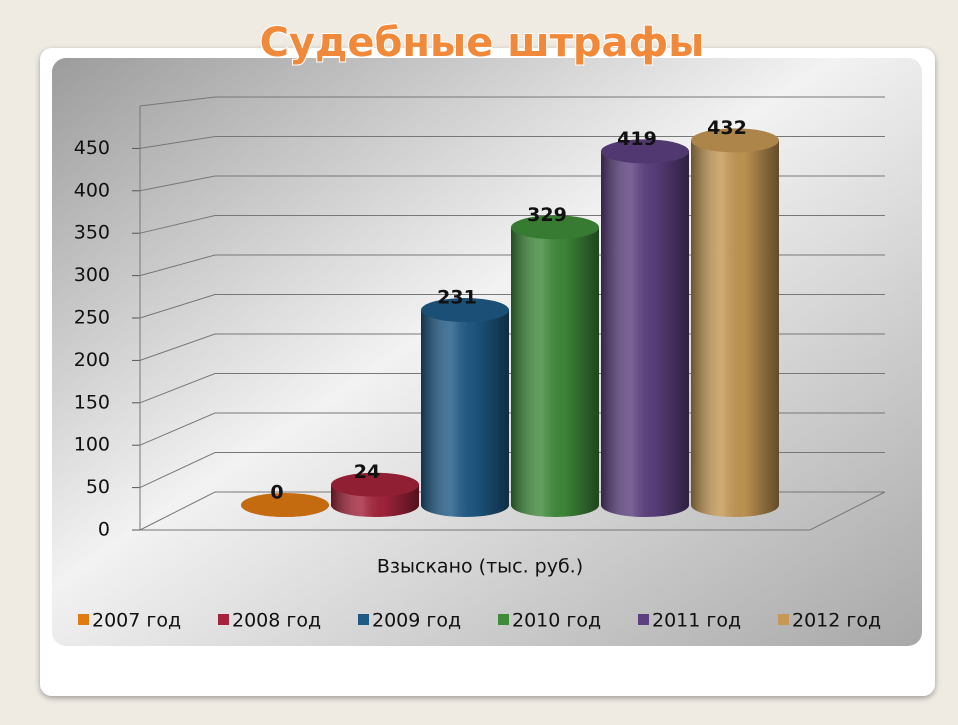  Describe the element at coordinates (276, 493) in the screenshot. I see `data-label: 0` at that location.